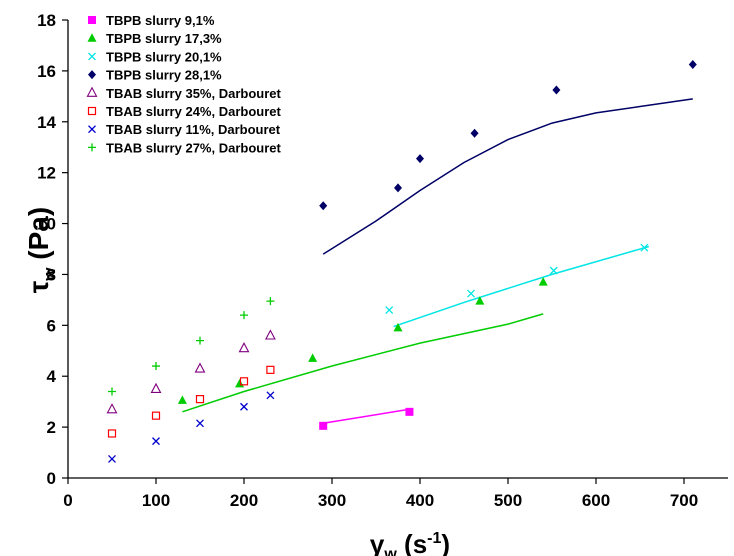 Image resolution: width=734 pixels, height=556 pixels. I want to click on y-tick-label: 10, so click(46, 224).